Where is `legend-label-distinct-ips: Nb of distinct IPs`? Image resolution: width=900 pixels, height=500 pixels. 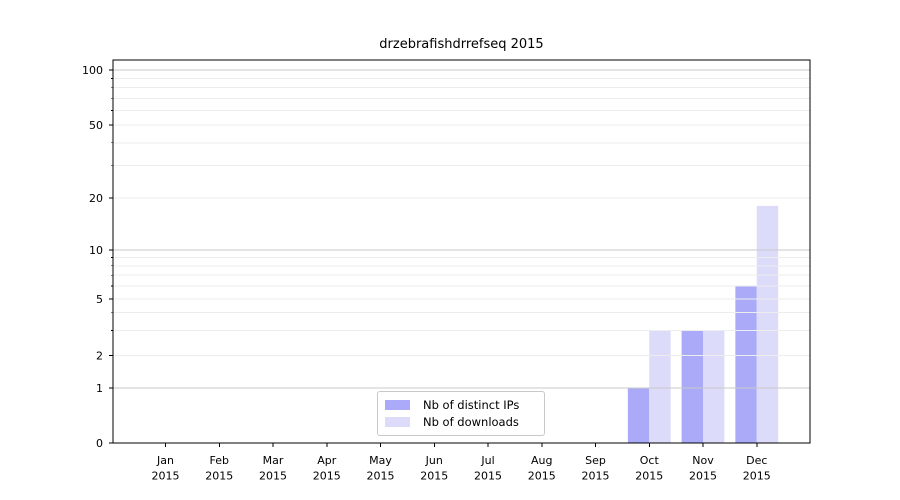 legend-label-distinct-ips: Nb of distinct IPs is located at coordinates (471, 405).